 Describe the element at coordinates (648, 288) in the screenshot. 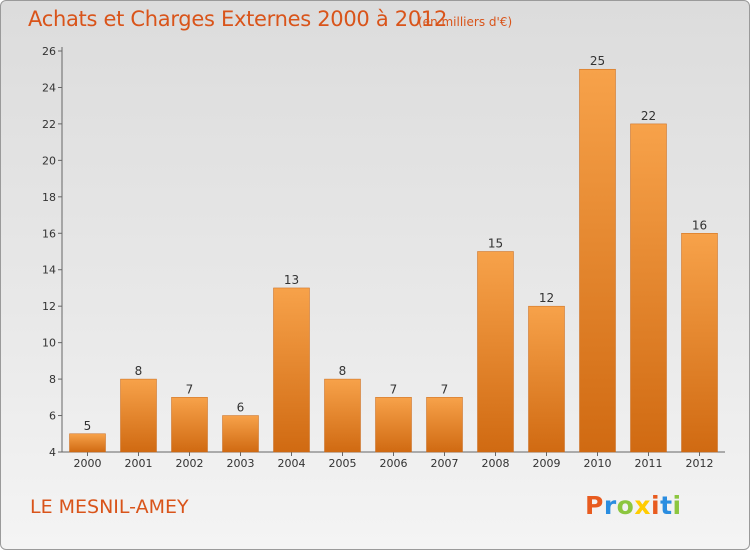

I see `bar-2011` at that location.